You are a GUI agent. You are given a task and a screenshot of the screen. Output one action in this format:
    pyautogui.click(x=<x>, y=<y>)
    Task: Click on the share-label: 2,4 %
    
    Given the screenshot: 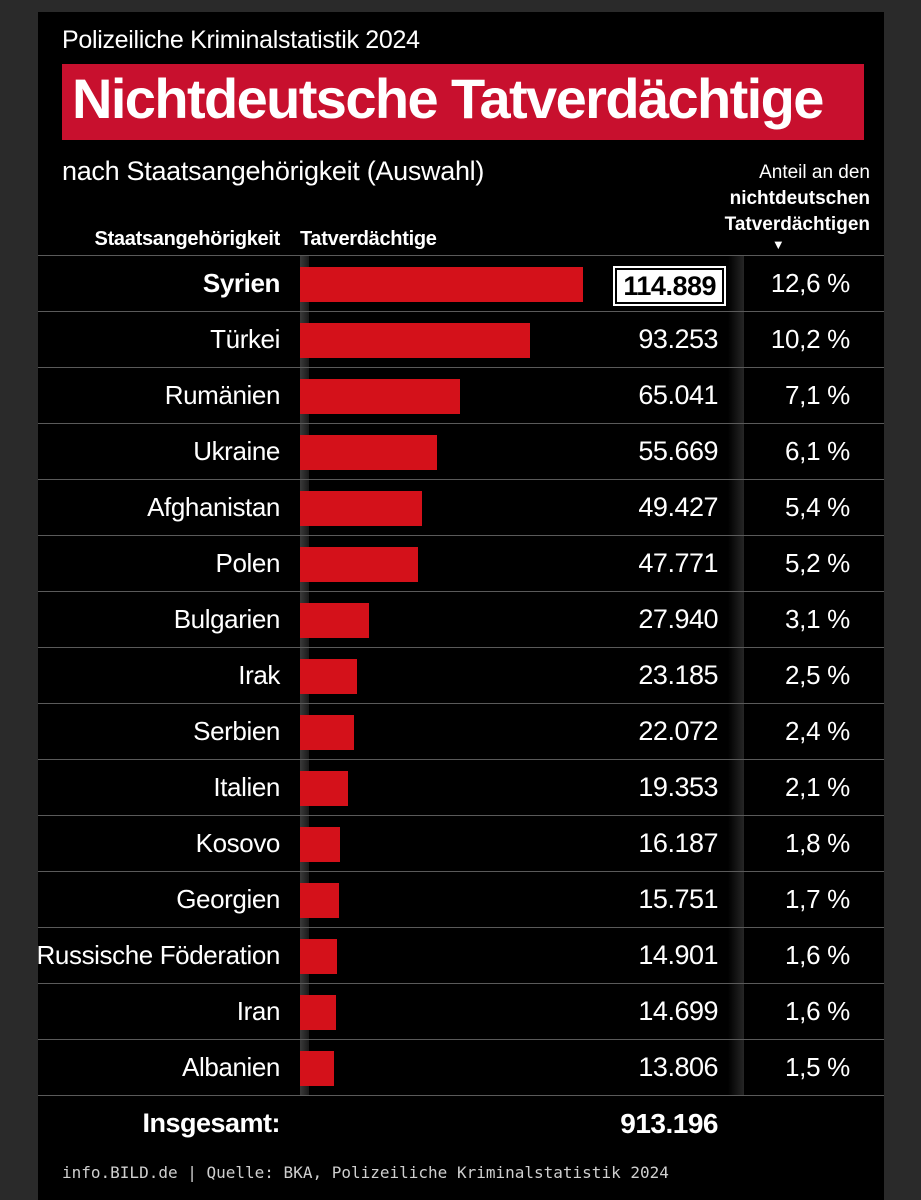 What is the action you would take?
    pyautogui.click(x=817, y=731)
    